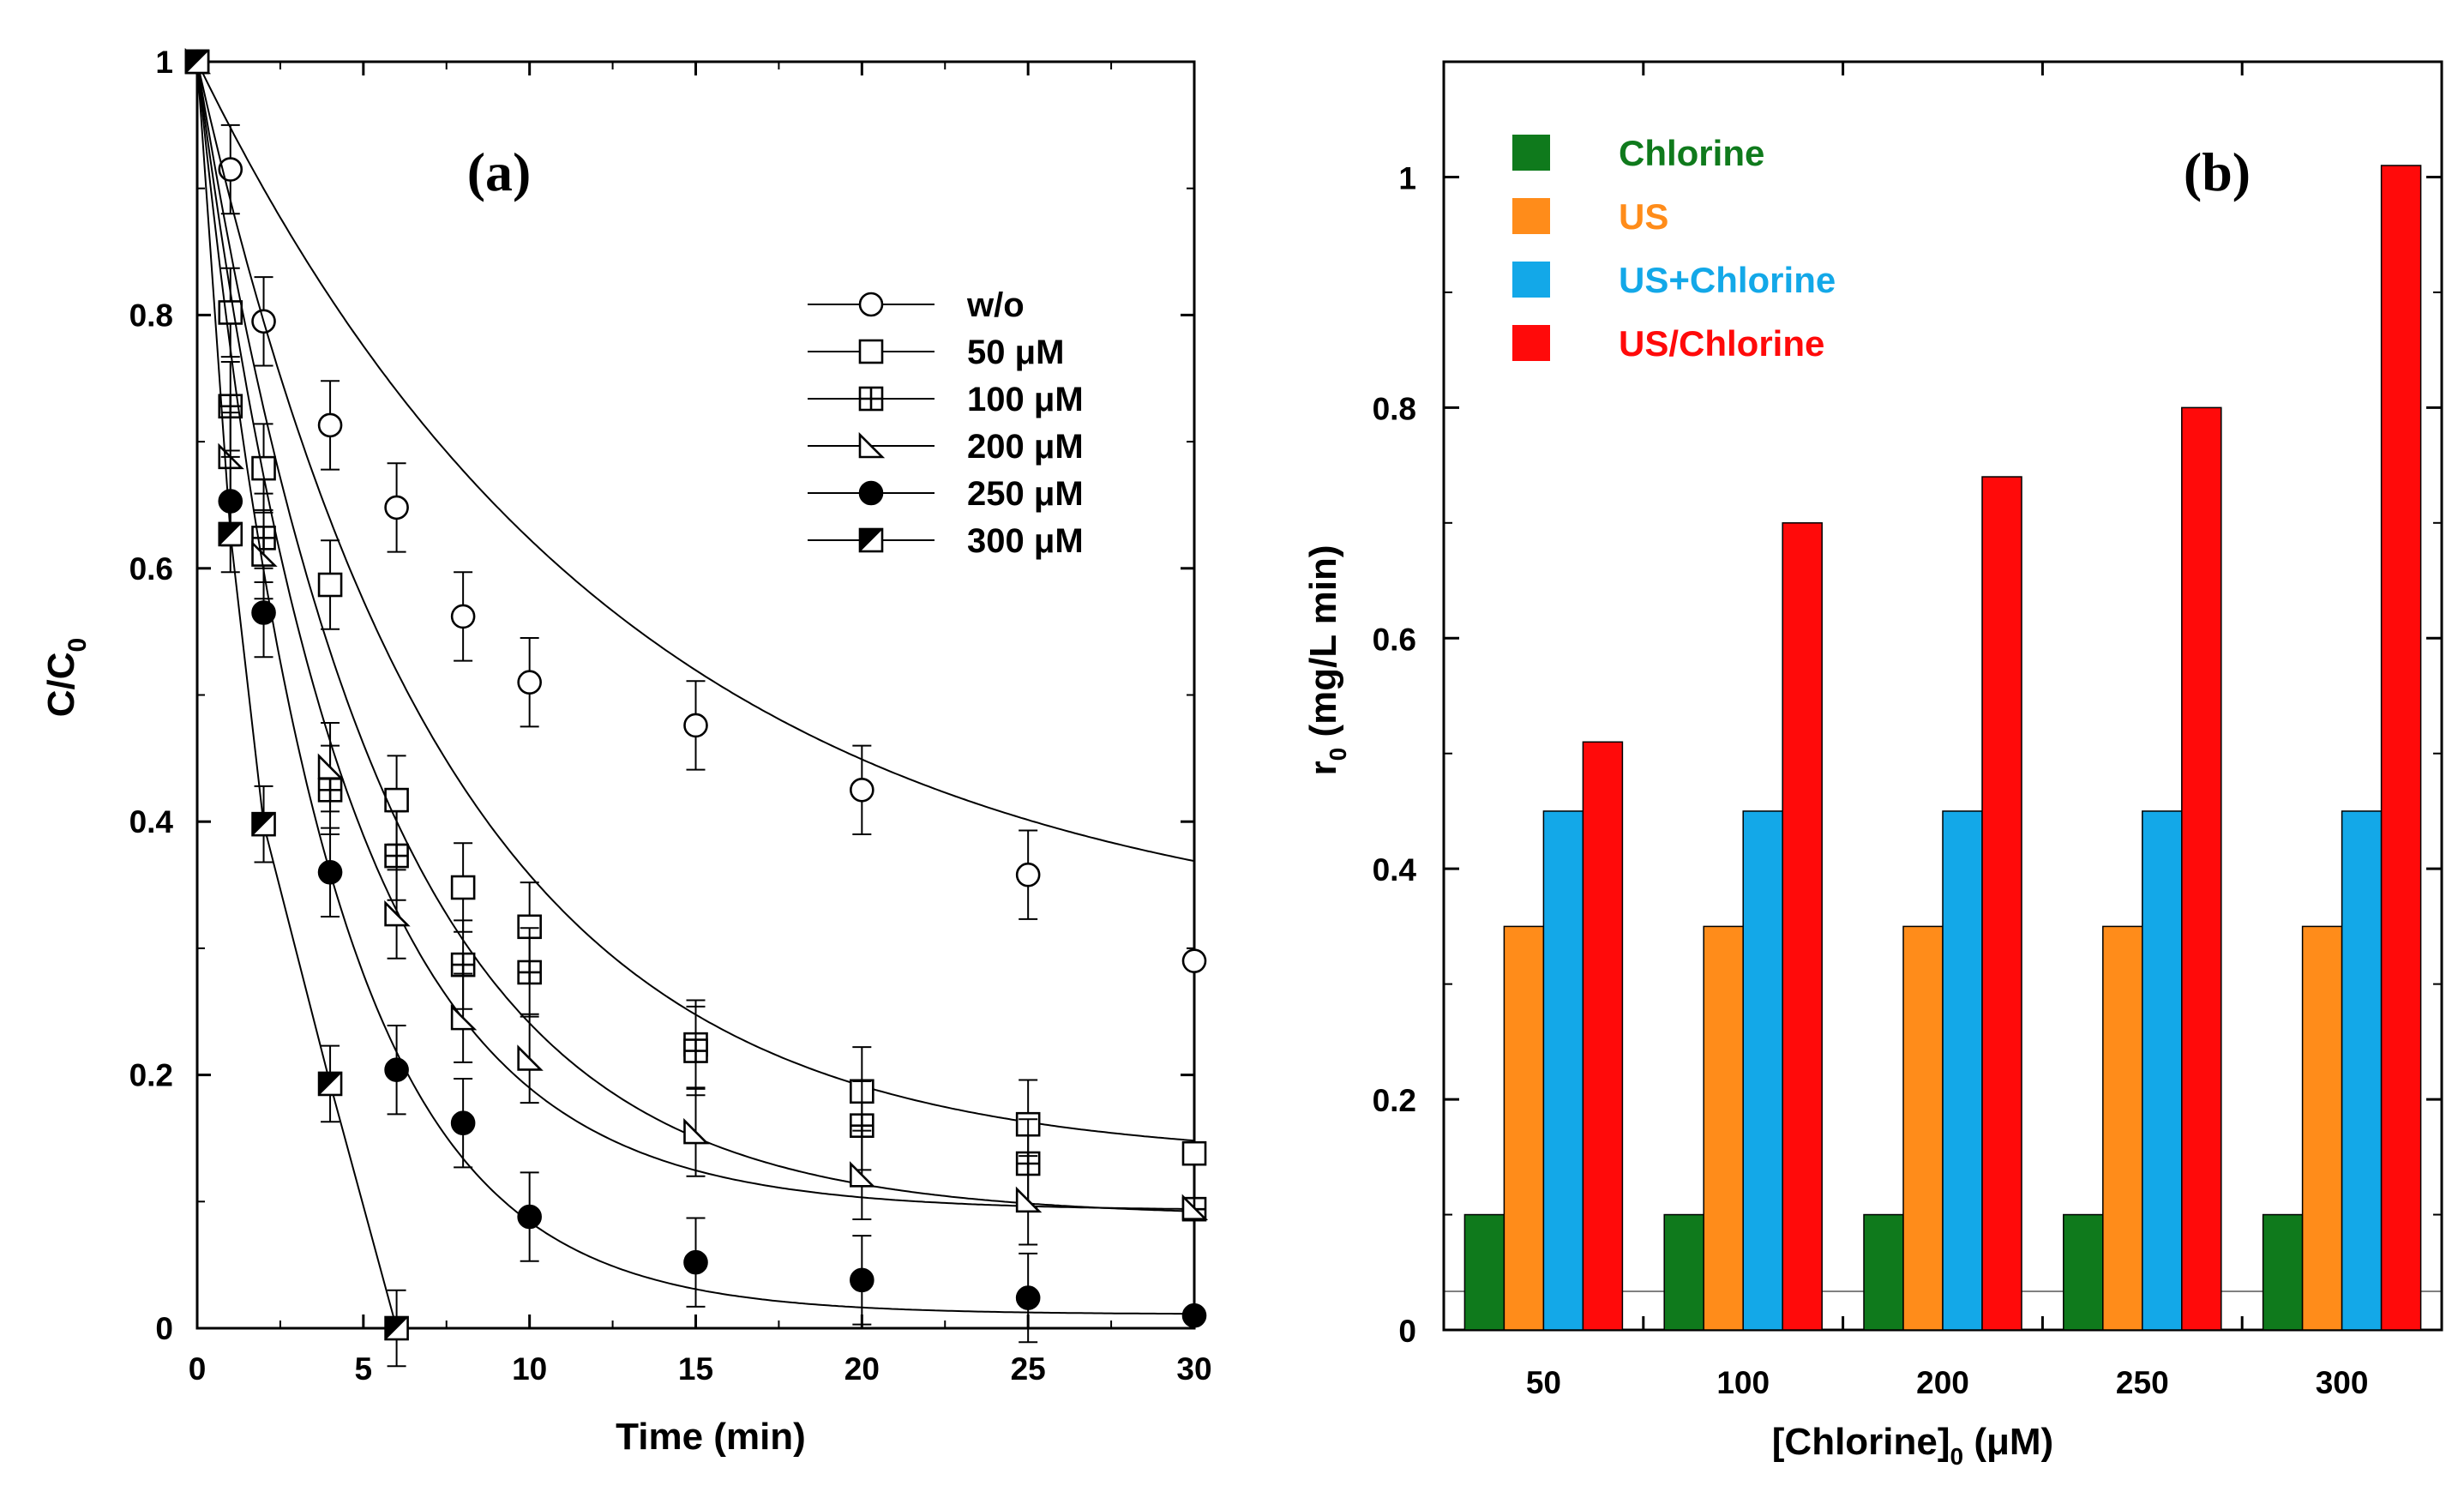 The height and width of the screenshot is (1492, 2464). Describe the element at coordinates (916, 305) in the screenshot. I see `legend-item-w-o: w/o` at that location.